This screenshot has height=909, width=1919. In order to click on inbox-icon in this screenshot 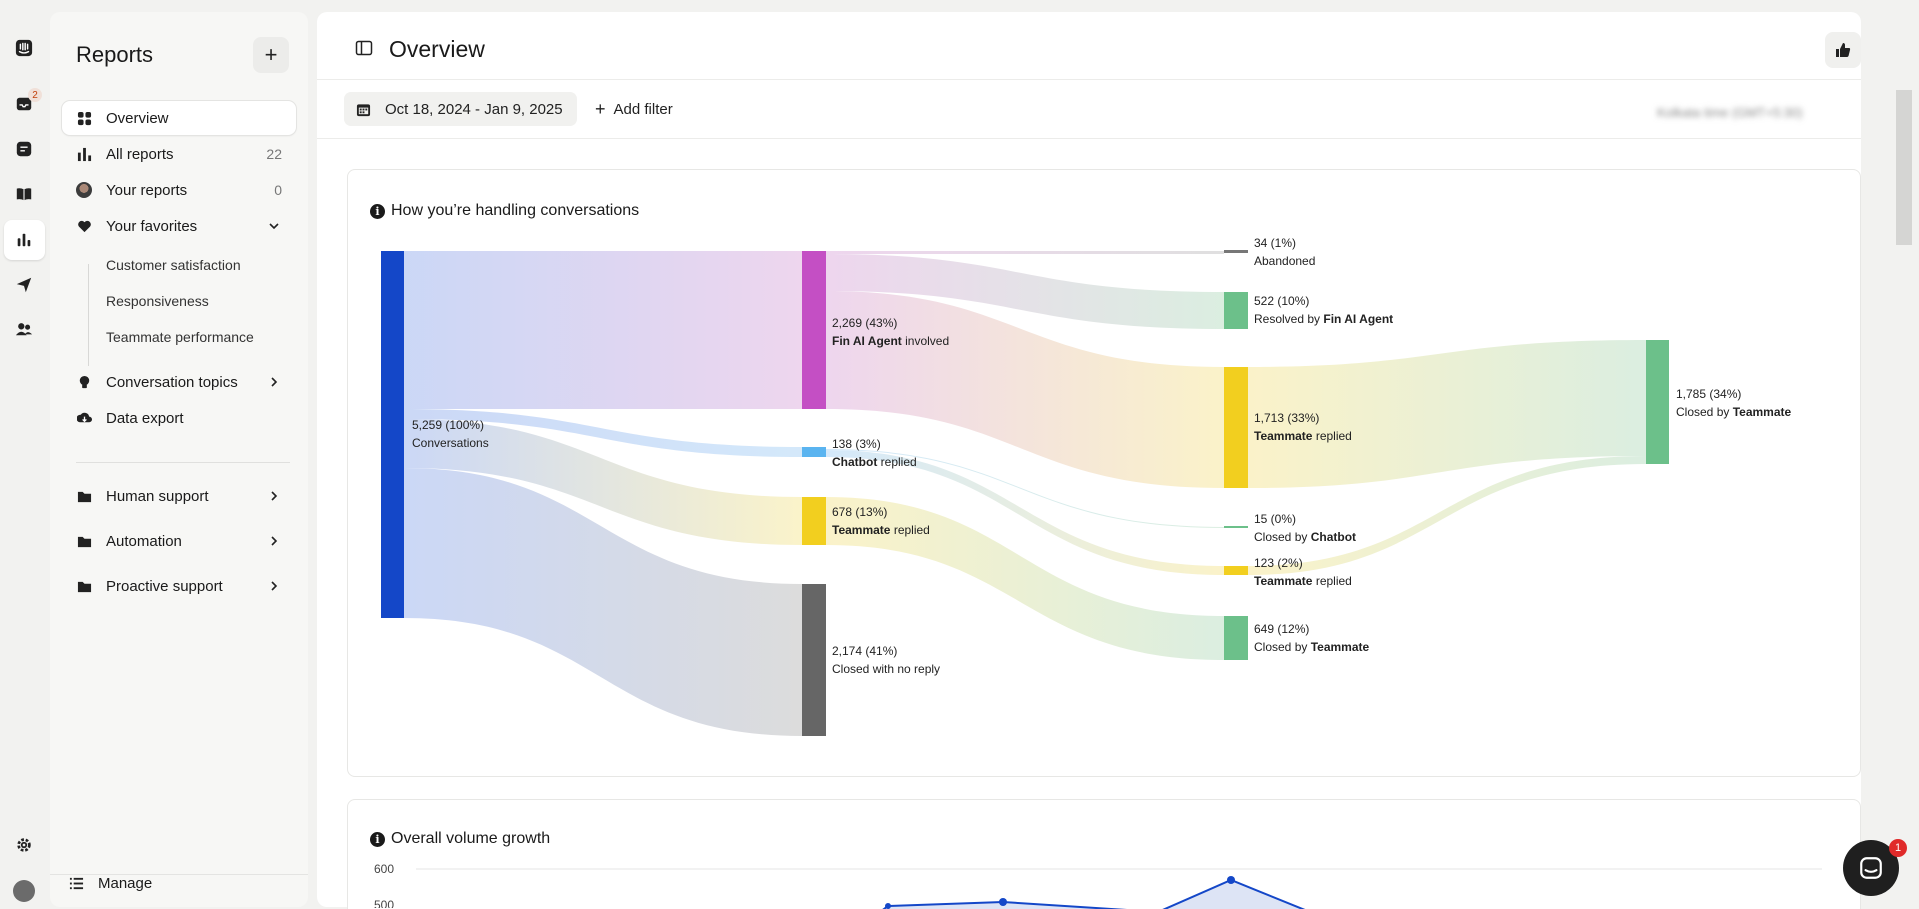, I will do `click(24, 104)`.